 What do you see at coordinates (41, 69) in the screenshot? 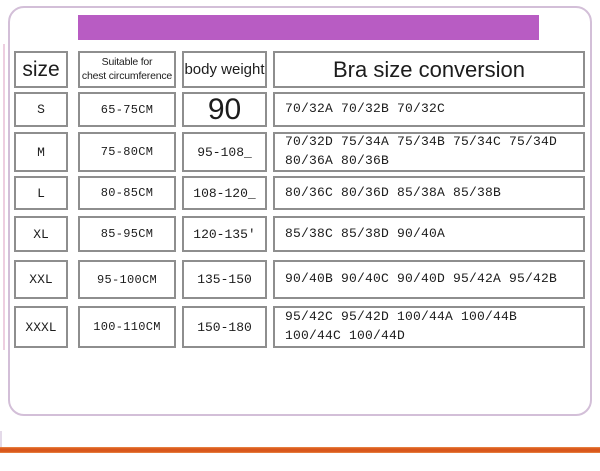
I see `header-size-cell: size` at bounding box center [41, 69].